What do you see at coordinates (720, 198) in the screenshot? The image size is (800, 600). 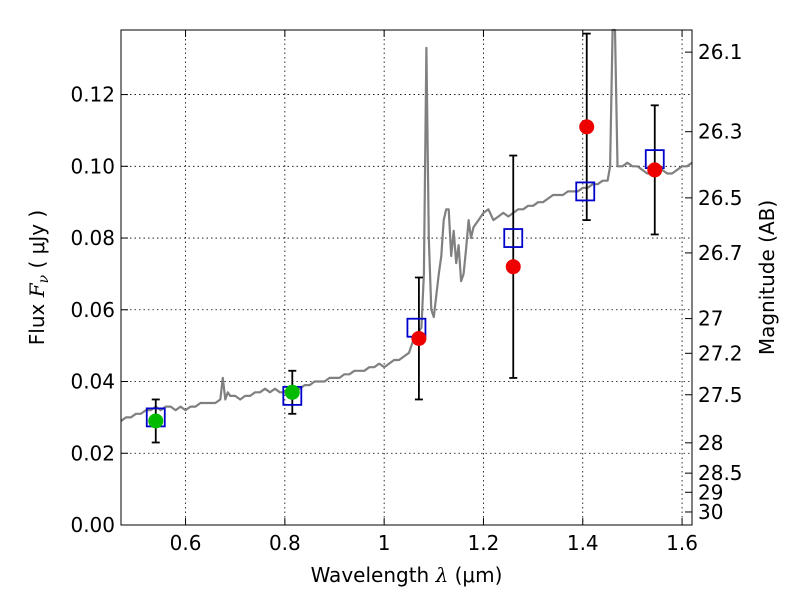 I see `y2-tick-label: 26.5` at bounding box center [720, 198].